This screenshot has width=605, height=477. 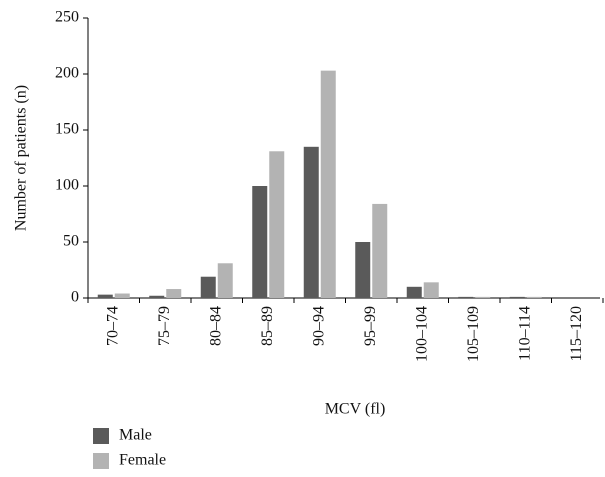 I want to click on y-axis-title: Number of patients (n), so click(x=21, y=158).